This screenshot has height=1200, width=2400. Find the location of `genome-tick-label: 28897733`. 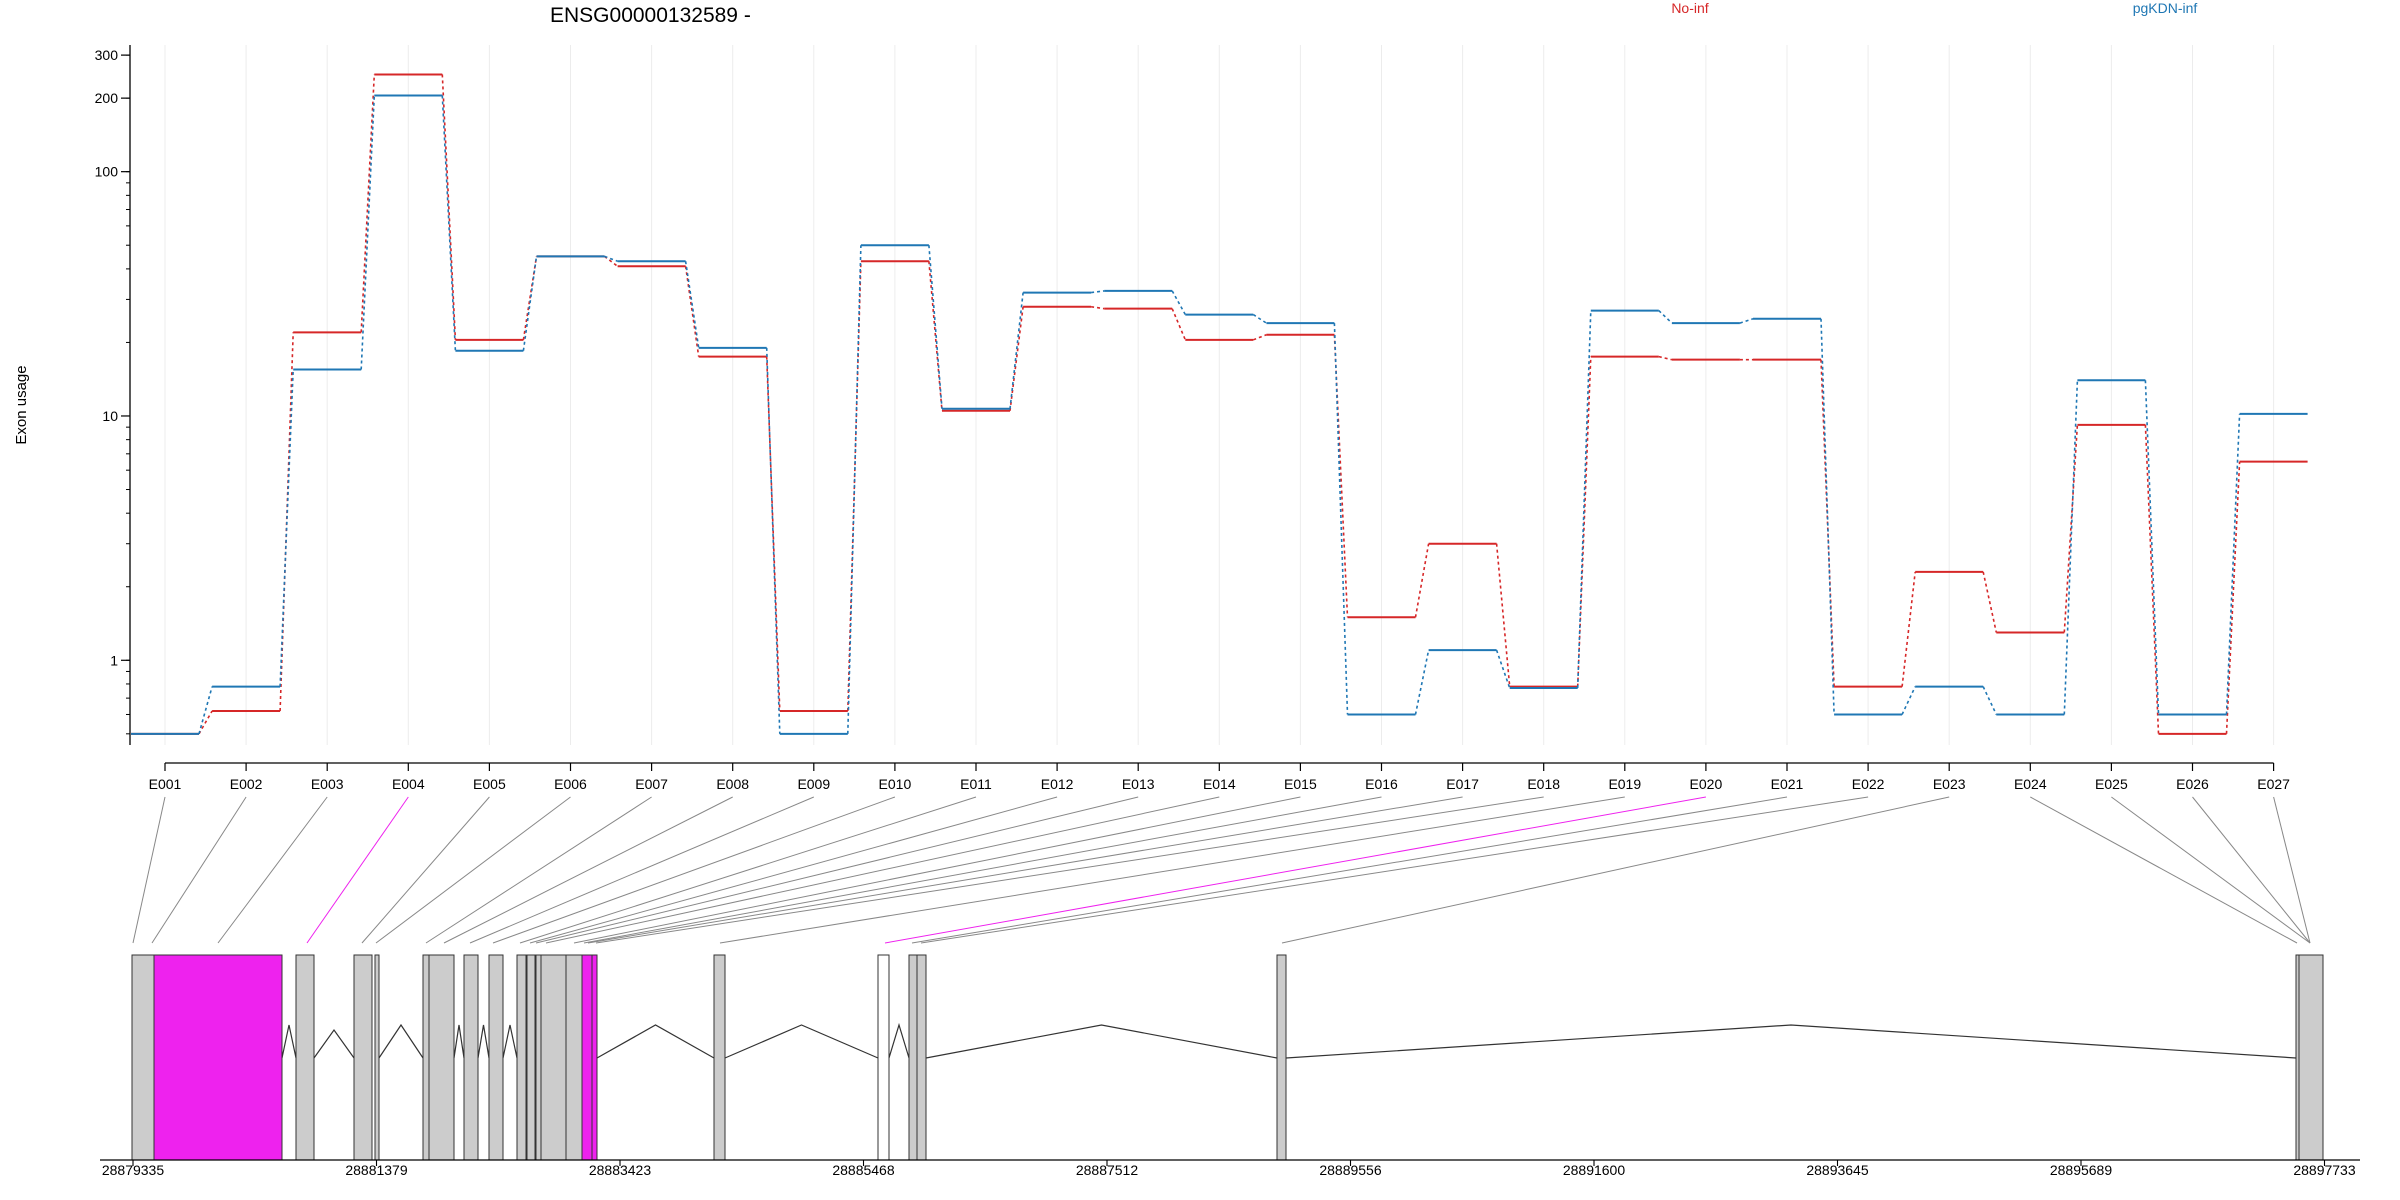

genome-tick-label: 28897733 is located at coordinates (2324, 1170).